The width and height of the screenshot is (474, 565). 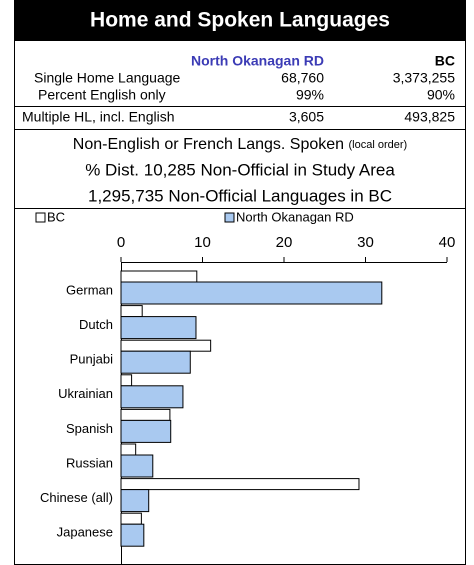 I want to click on cell: 3,373,255, so click(x=424, y=78).